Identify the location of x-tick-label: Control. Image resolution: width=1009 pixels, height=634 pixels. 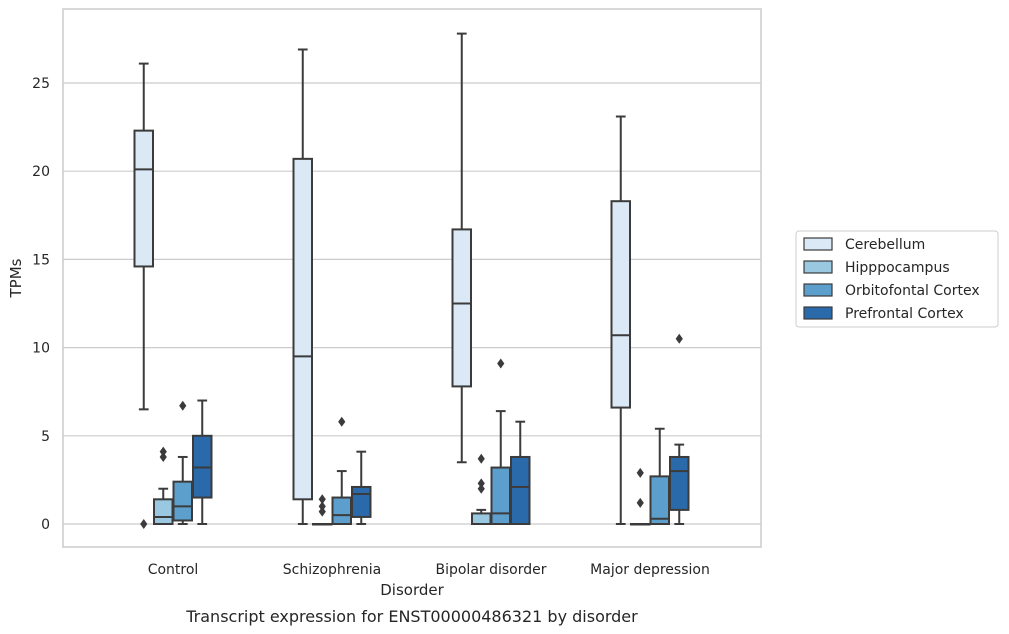
(173, 570).